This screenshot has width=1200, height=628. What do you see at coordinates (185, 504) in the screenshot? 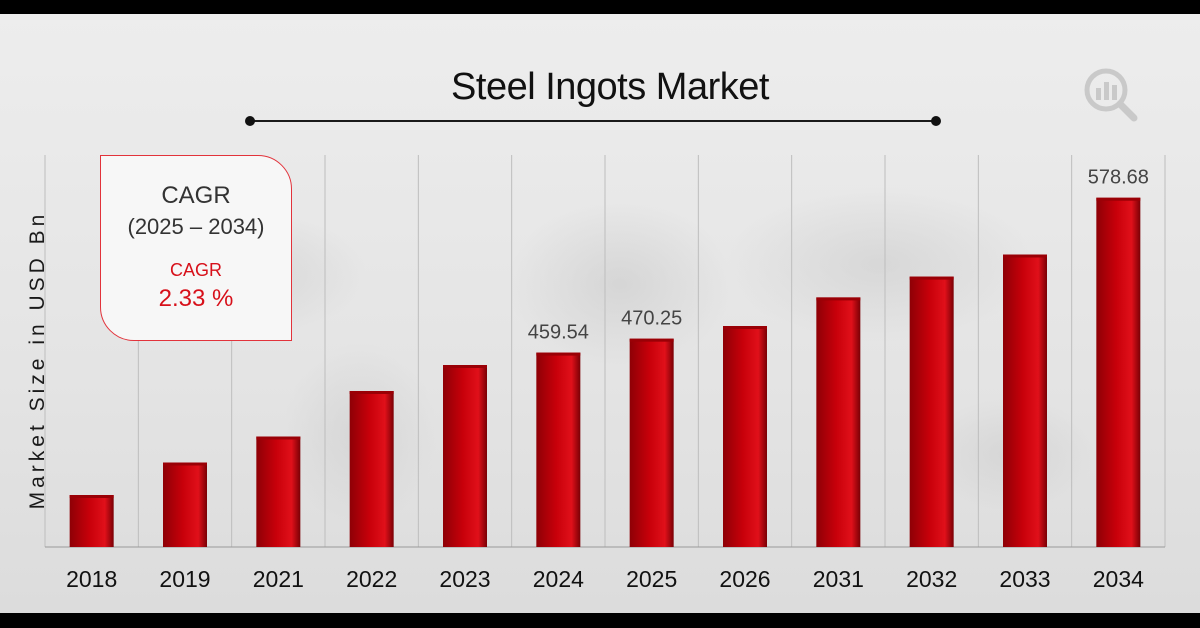
I see `bar-2019` at bounding box center [185, 504].